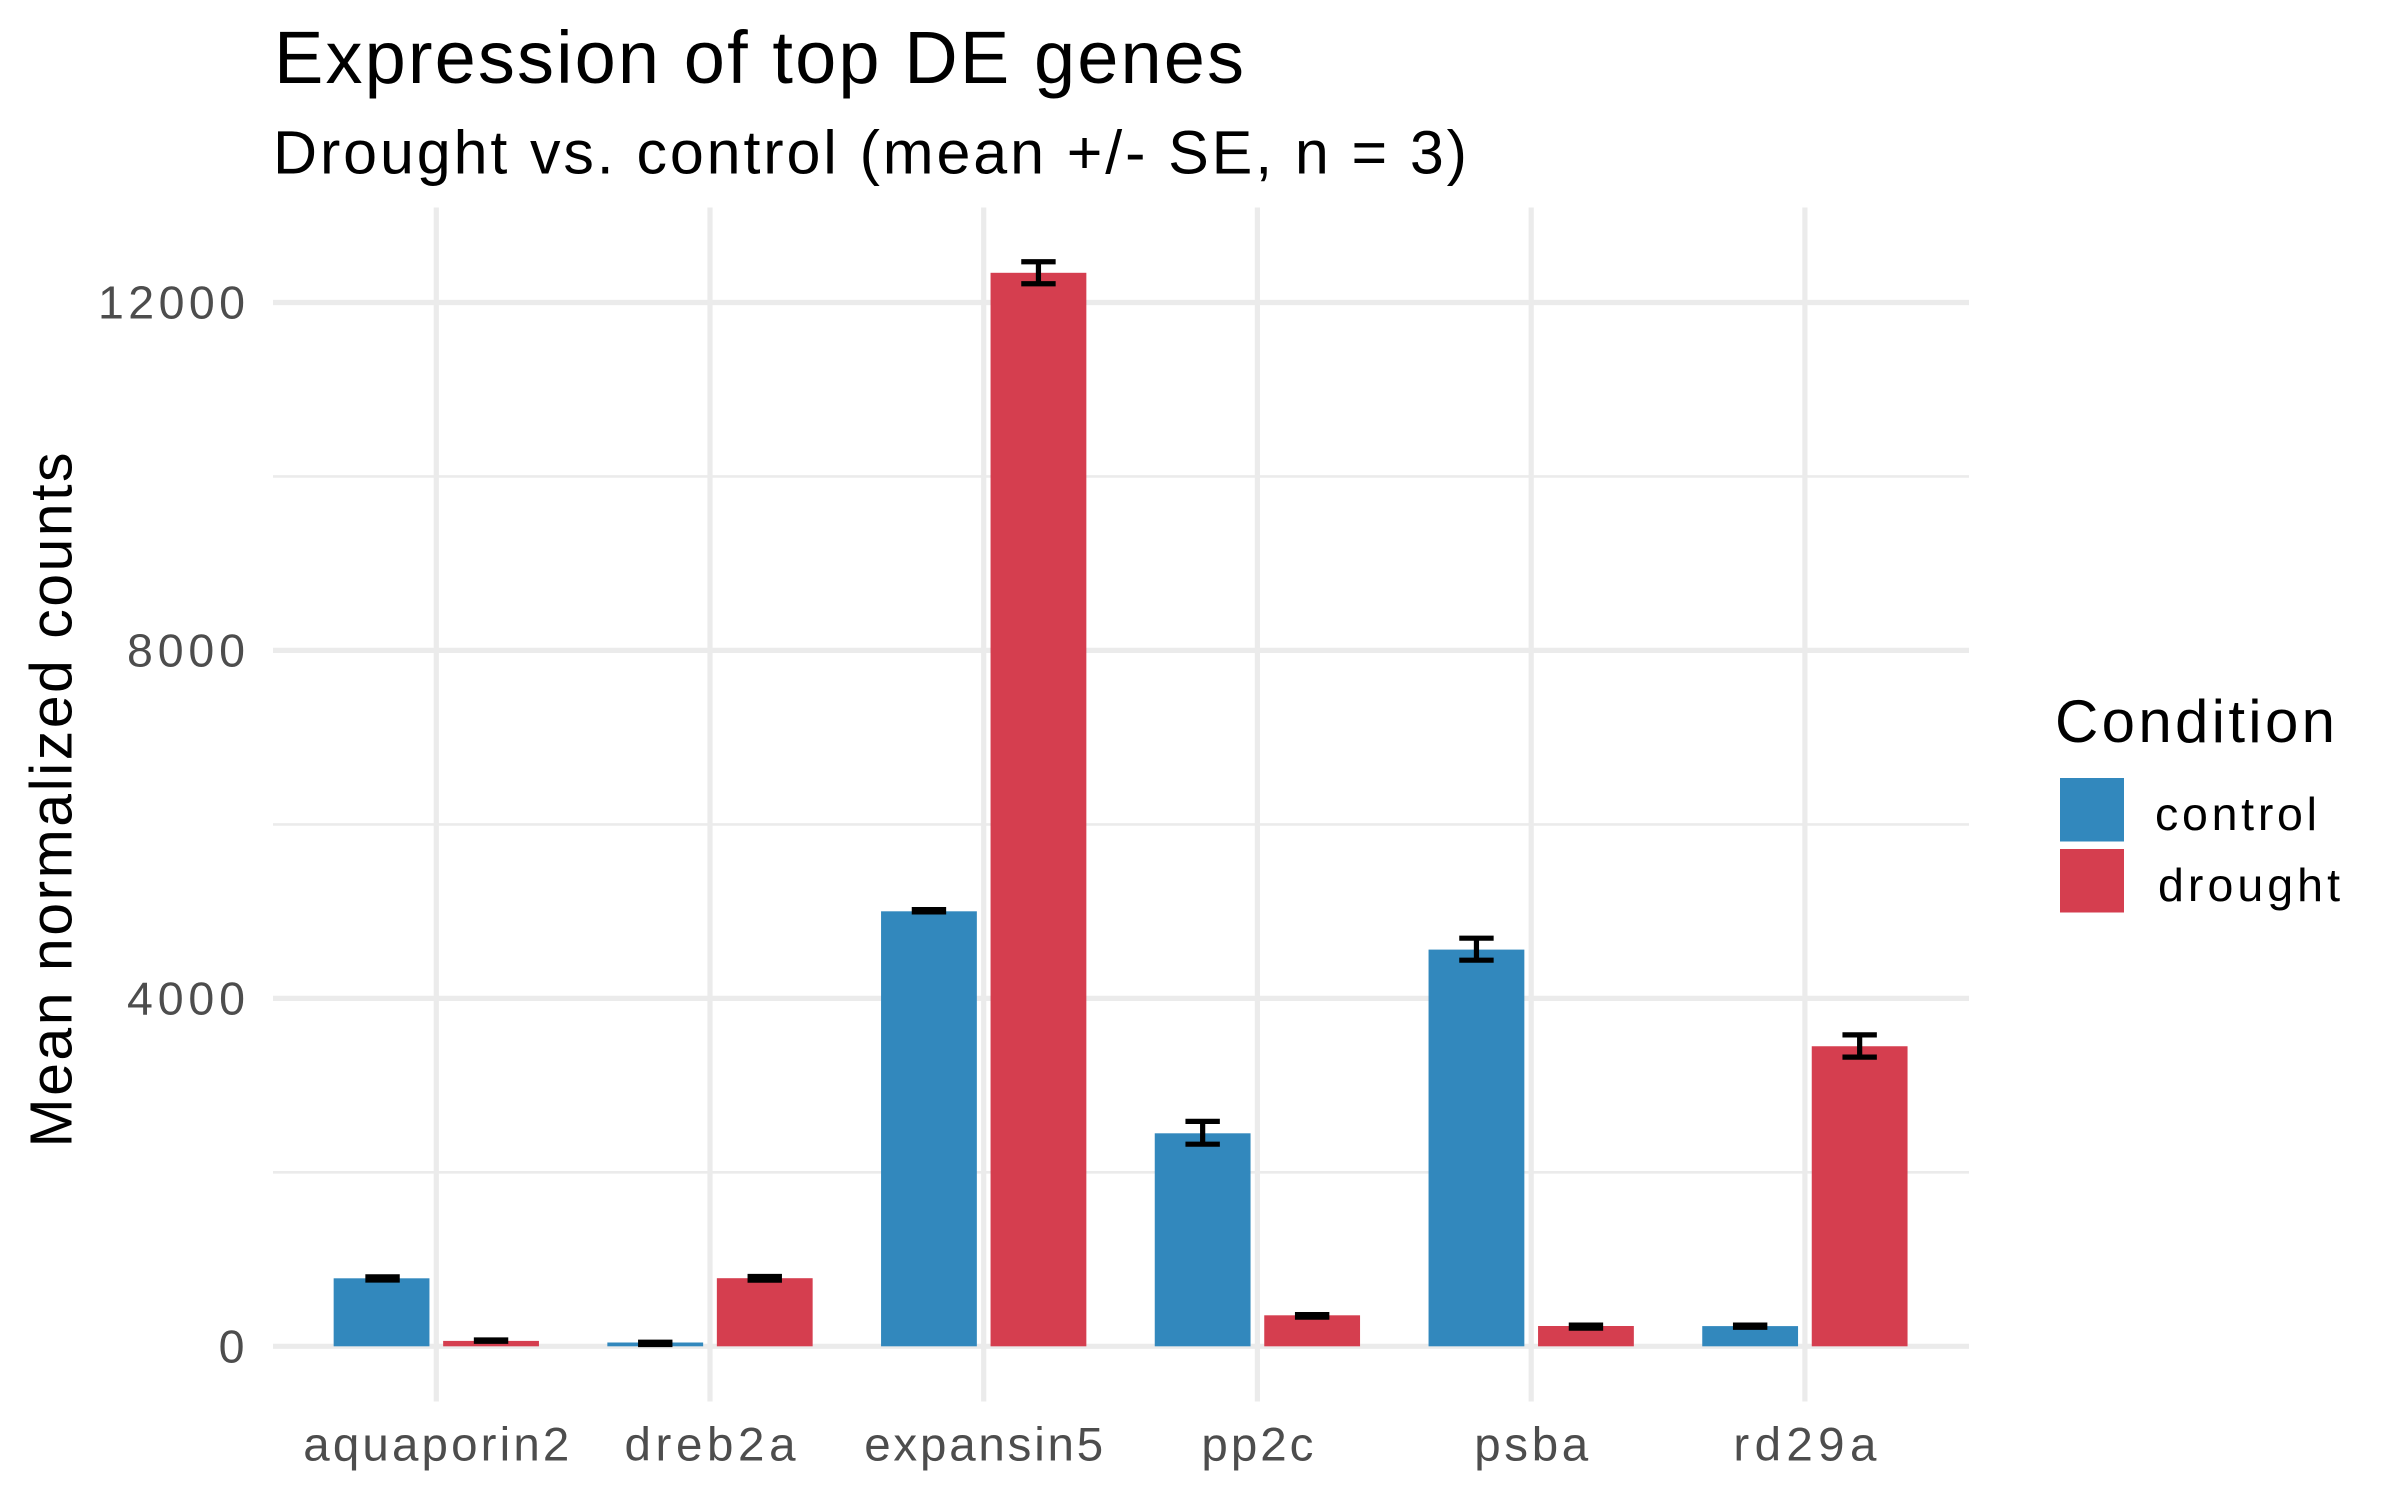 Image resolution: width=2400 pixels, height=1505 pixels. Describe the element at coordinates (52, 800) in the screenshot. I see `svg-text: Mean normalized counts` at that location.